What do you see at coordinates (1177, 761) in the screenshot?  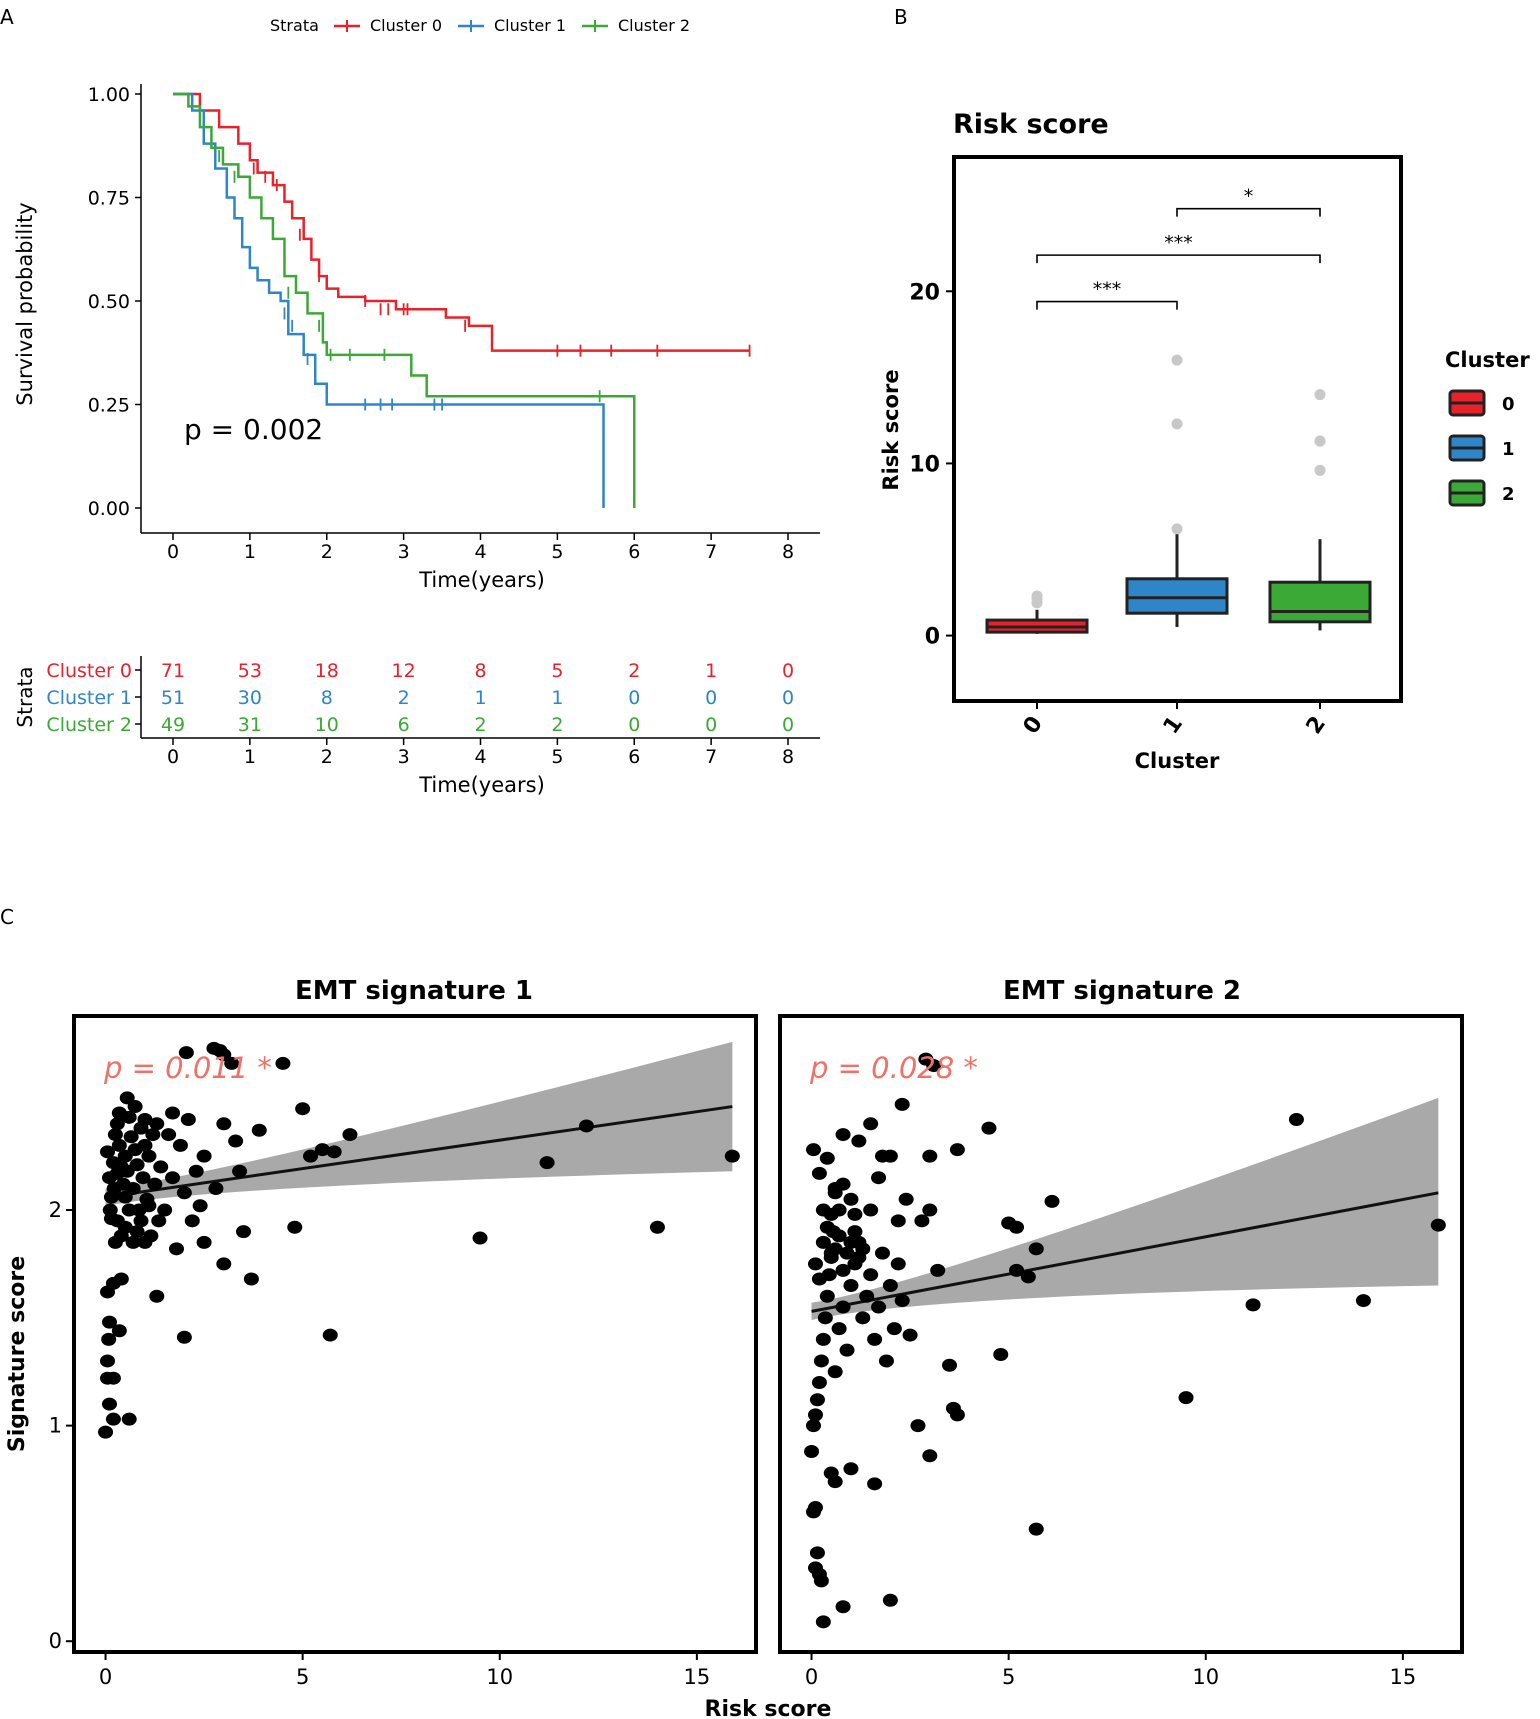 I see `box-x-label: Cluster` at bounding box center [1177, 761].